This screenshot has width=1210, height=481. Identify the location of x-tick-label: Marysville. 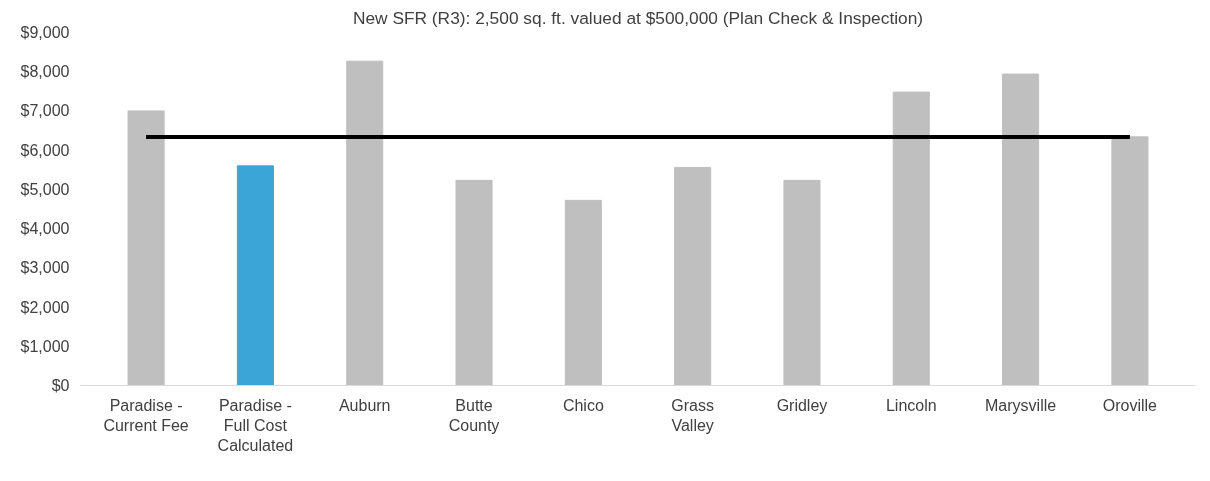
(1021, 405).